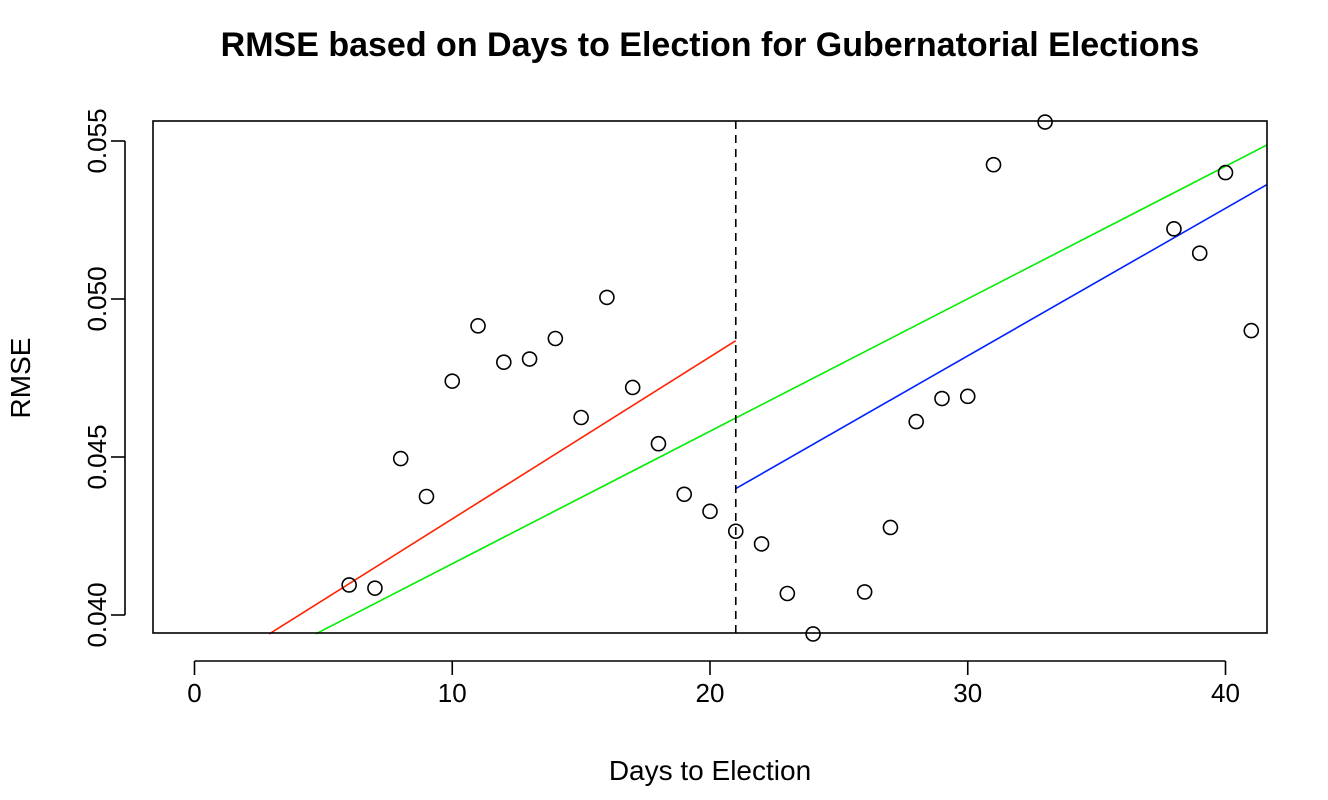  Describe the element at coordinates (104, 378) in the screenshot. I see `y-axis: 0.040 0.045 0.050 0.055` at that location.